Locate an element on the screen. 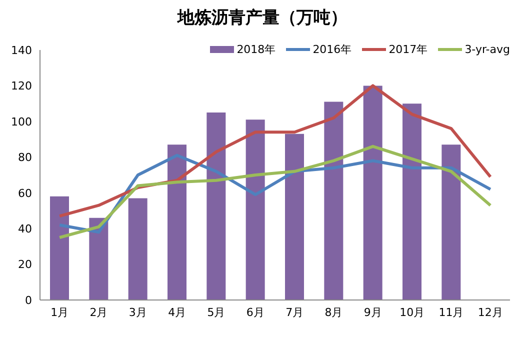 This screenshot has height=349, width=525. legend-label: 2017年 is located at coordinates (408, 49).